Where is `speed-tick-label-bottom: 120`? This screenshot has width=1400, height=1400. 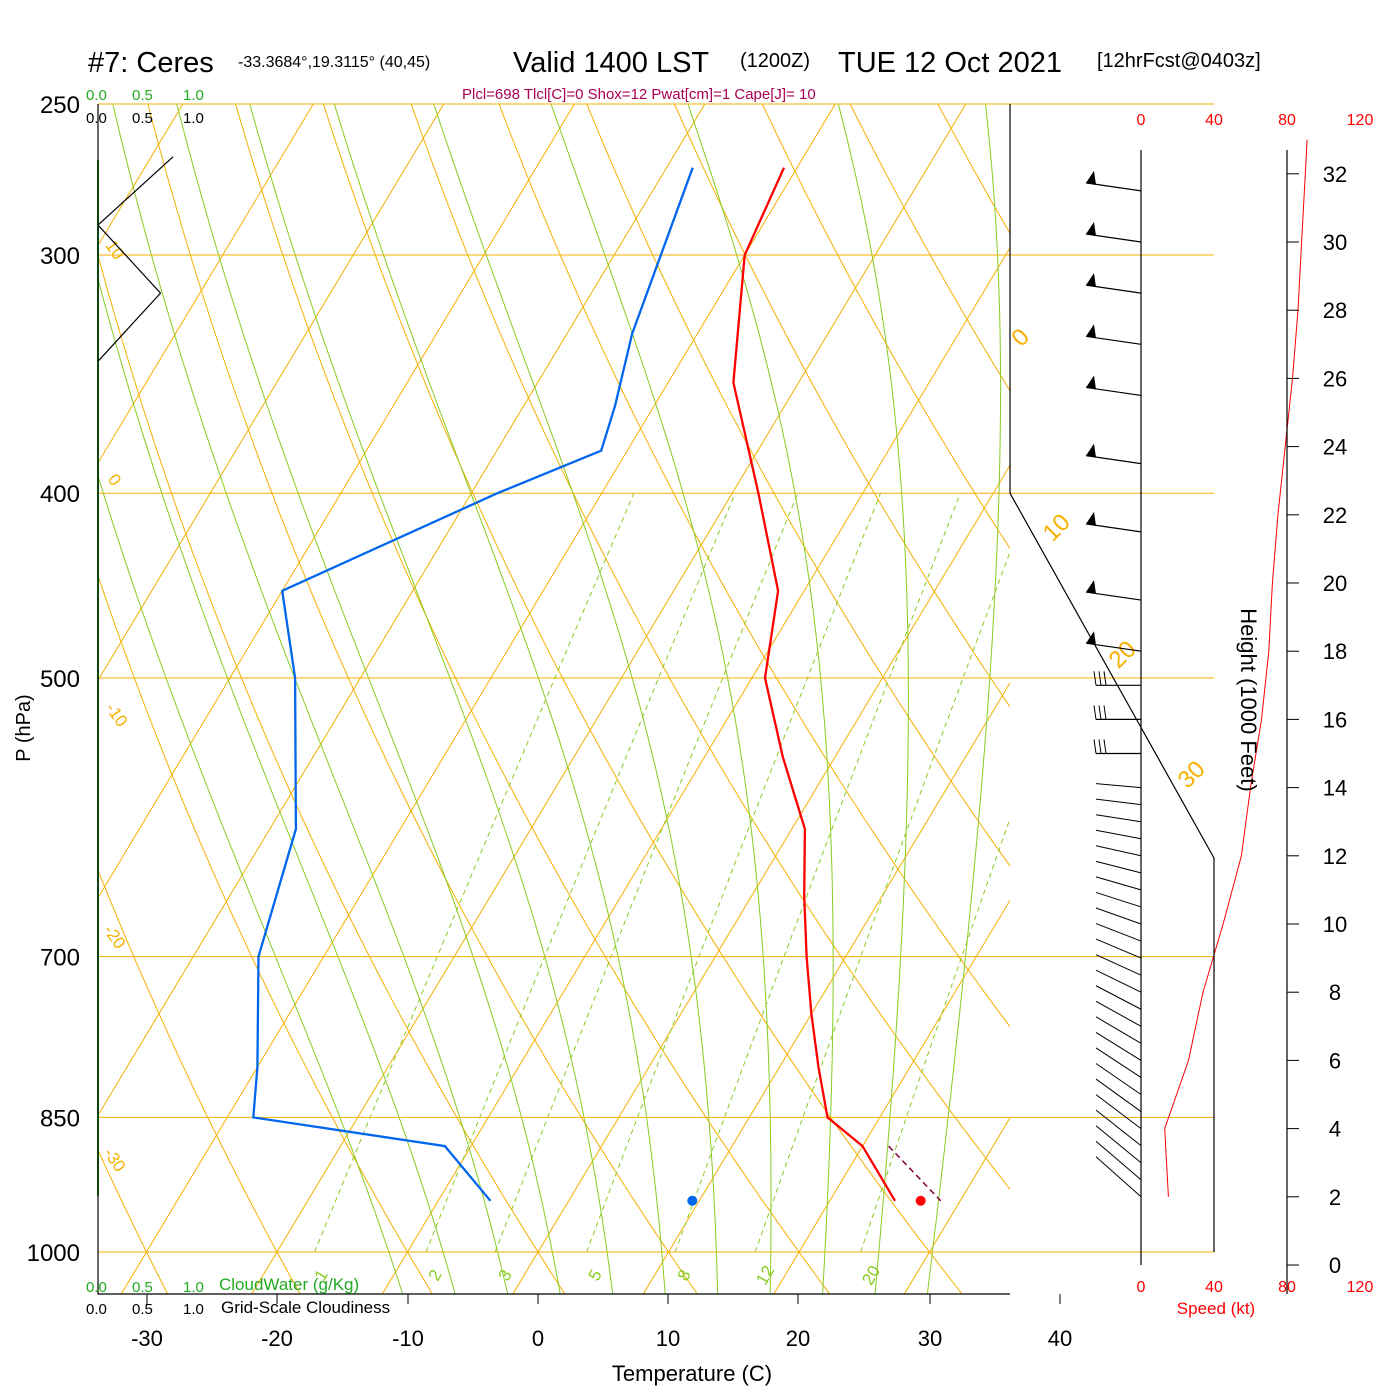 speed-tick-label-bottom: 120 is located at coordinates (1360, 1287).